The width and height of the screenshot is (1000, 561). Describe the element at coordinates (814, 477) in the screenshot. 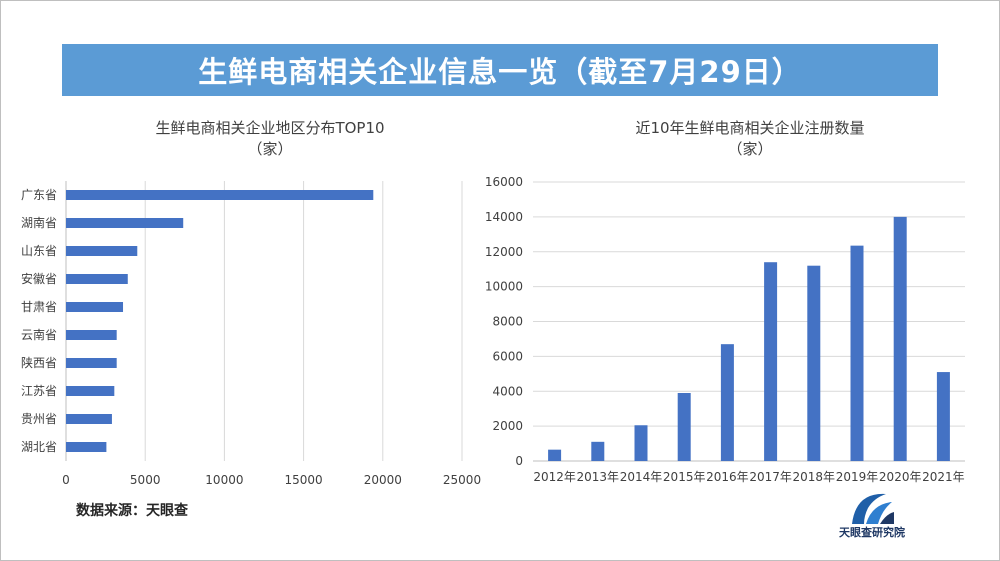

I see `right-category-label: 2018年` at that location.